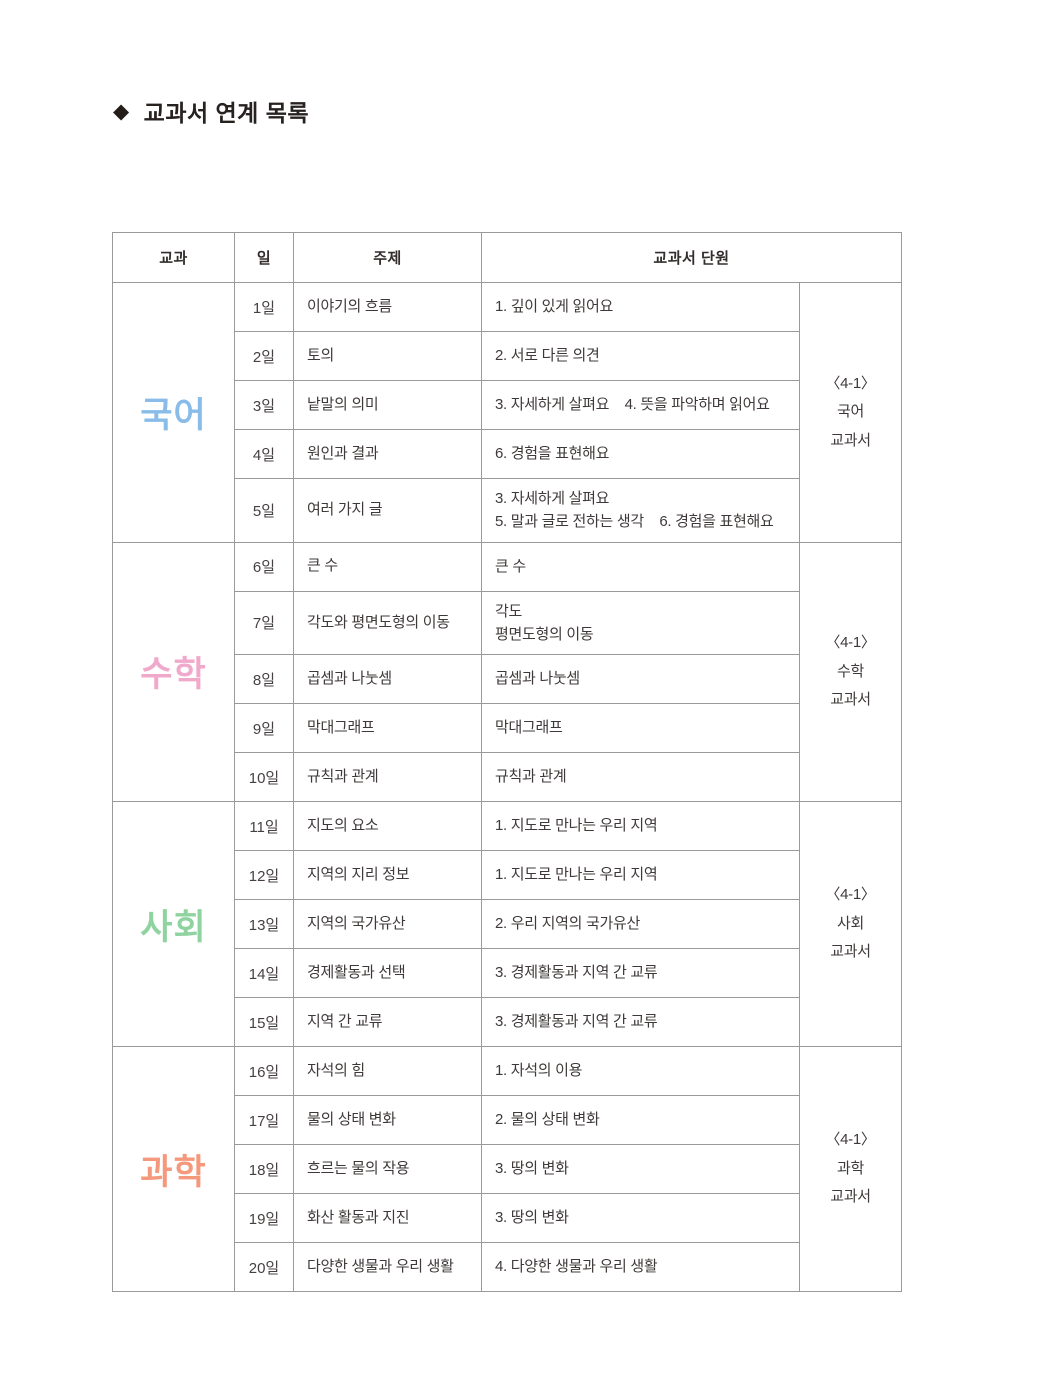 The height and width of the screenshot is (1400, 1061). I want to click on day-cell: 2일, so click(264, 356).